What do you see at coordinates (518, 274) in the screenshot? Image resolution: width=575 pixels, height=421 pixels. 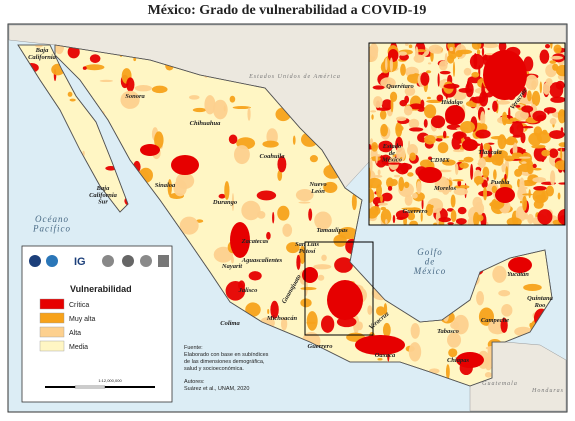 I see `label-line: Yucatán` at bounding box center [518, 274].